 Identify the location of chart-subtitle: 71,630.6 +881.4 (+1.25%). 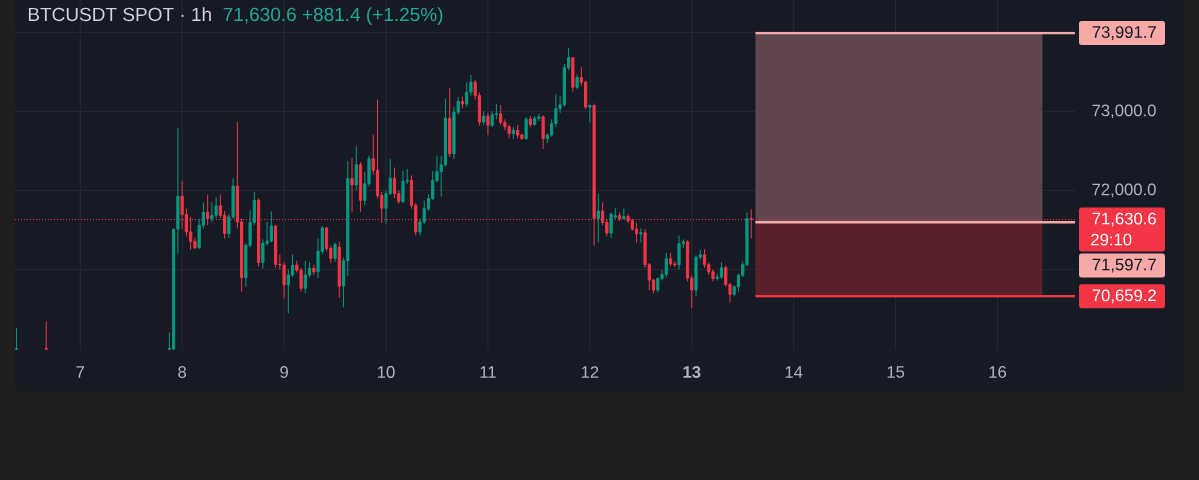
(333, 16).